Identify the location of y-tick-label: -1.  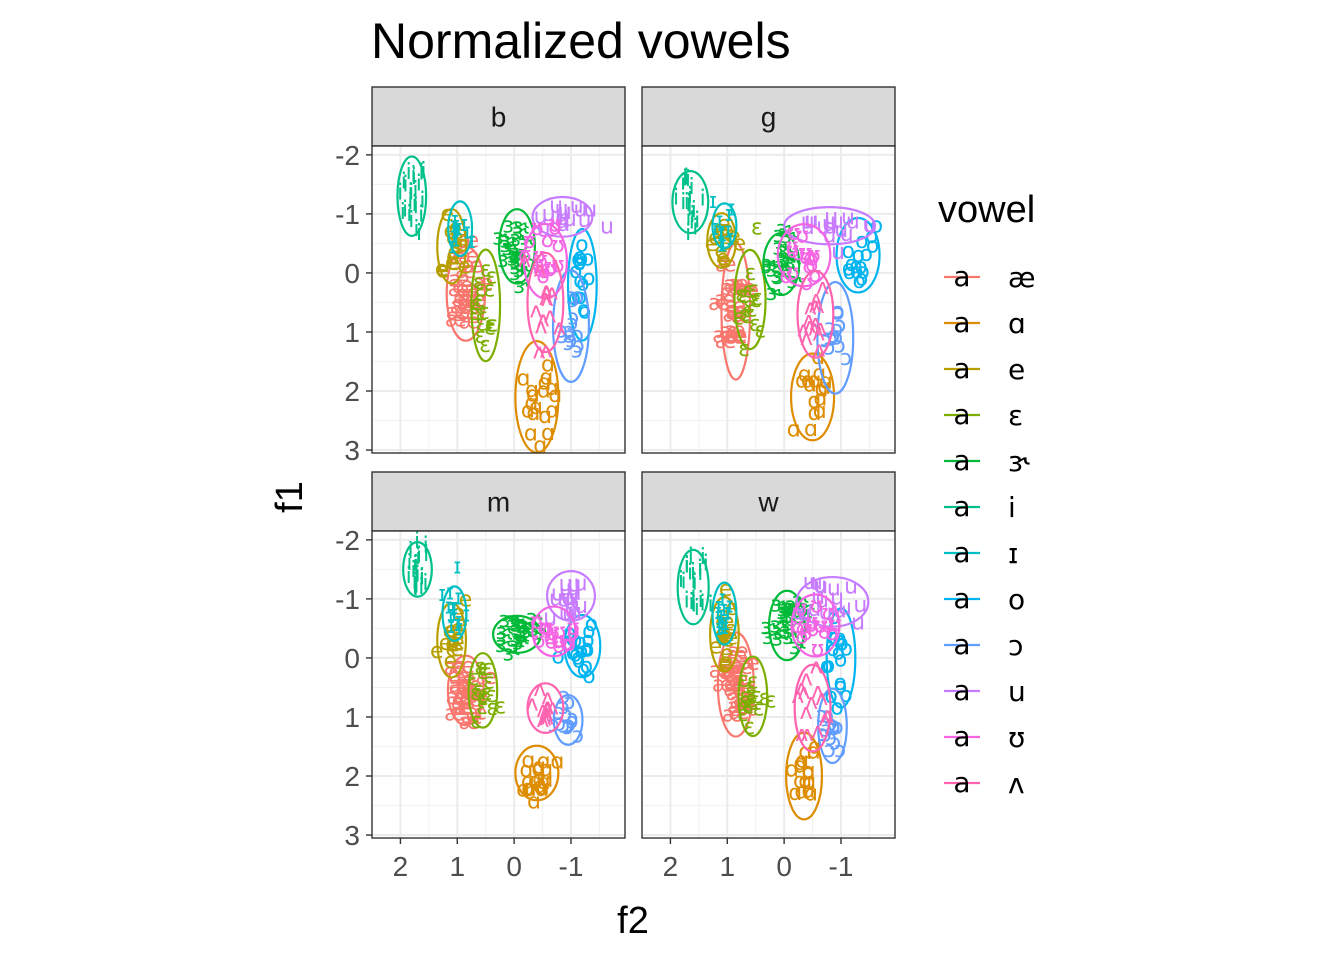
(347, 214).